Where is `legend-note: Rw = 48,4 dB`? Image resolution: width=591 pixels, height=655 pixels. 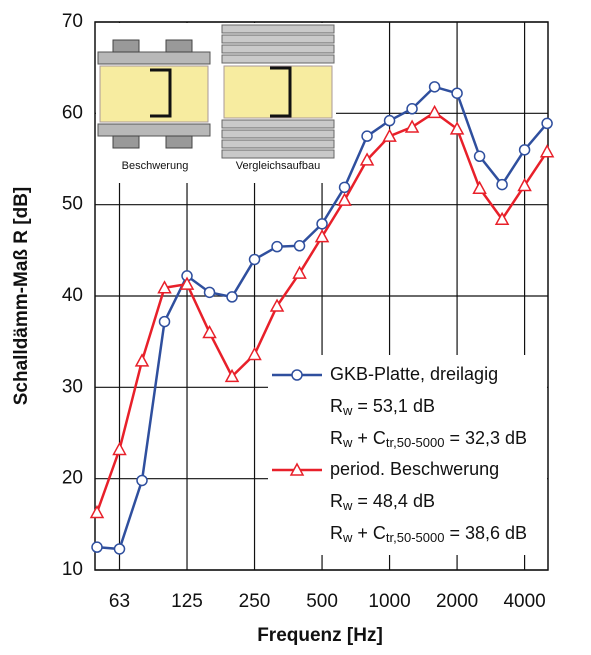
legend-note: Rw = 48,4 dB is located at coordinates (382, 502).